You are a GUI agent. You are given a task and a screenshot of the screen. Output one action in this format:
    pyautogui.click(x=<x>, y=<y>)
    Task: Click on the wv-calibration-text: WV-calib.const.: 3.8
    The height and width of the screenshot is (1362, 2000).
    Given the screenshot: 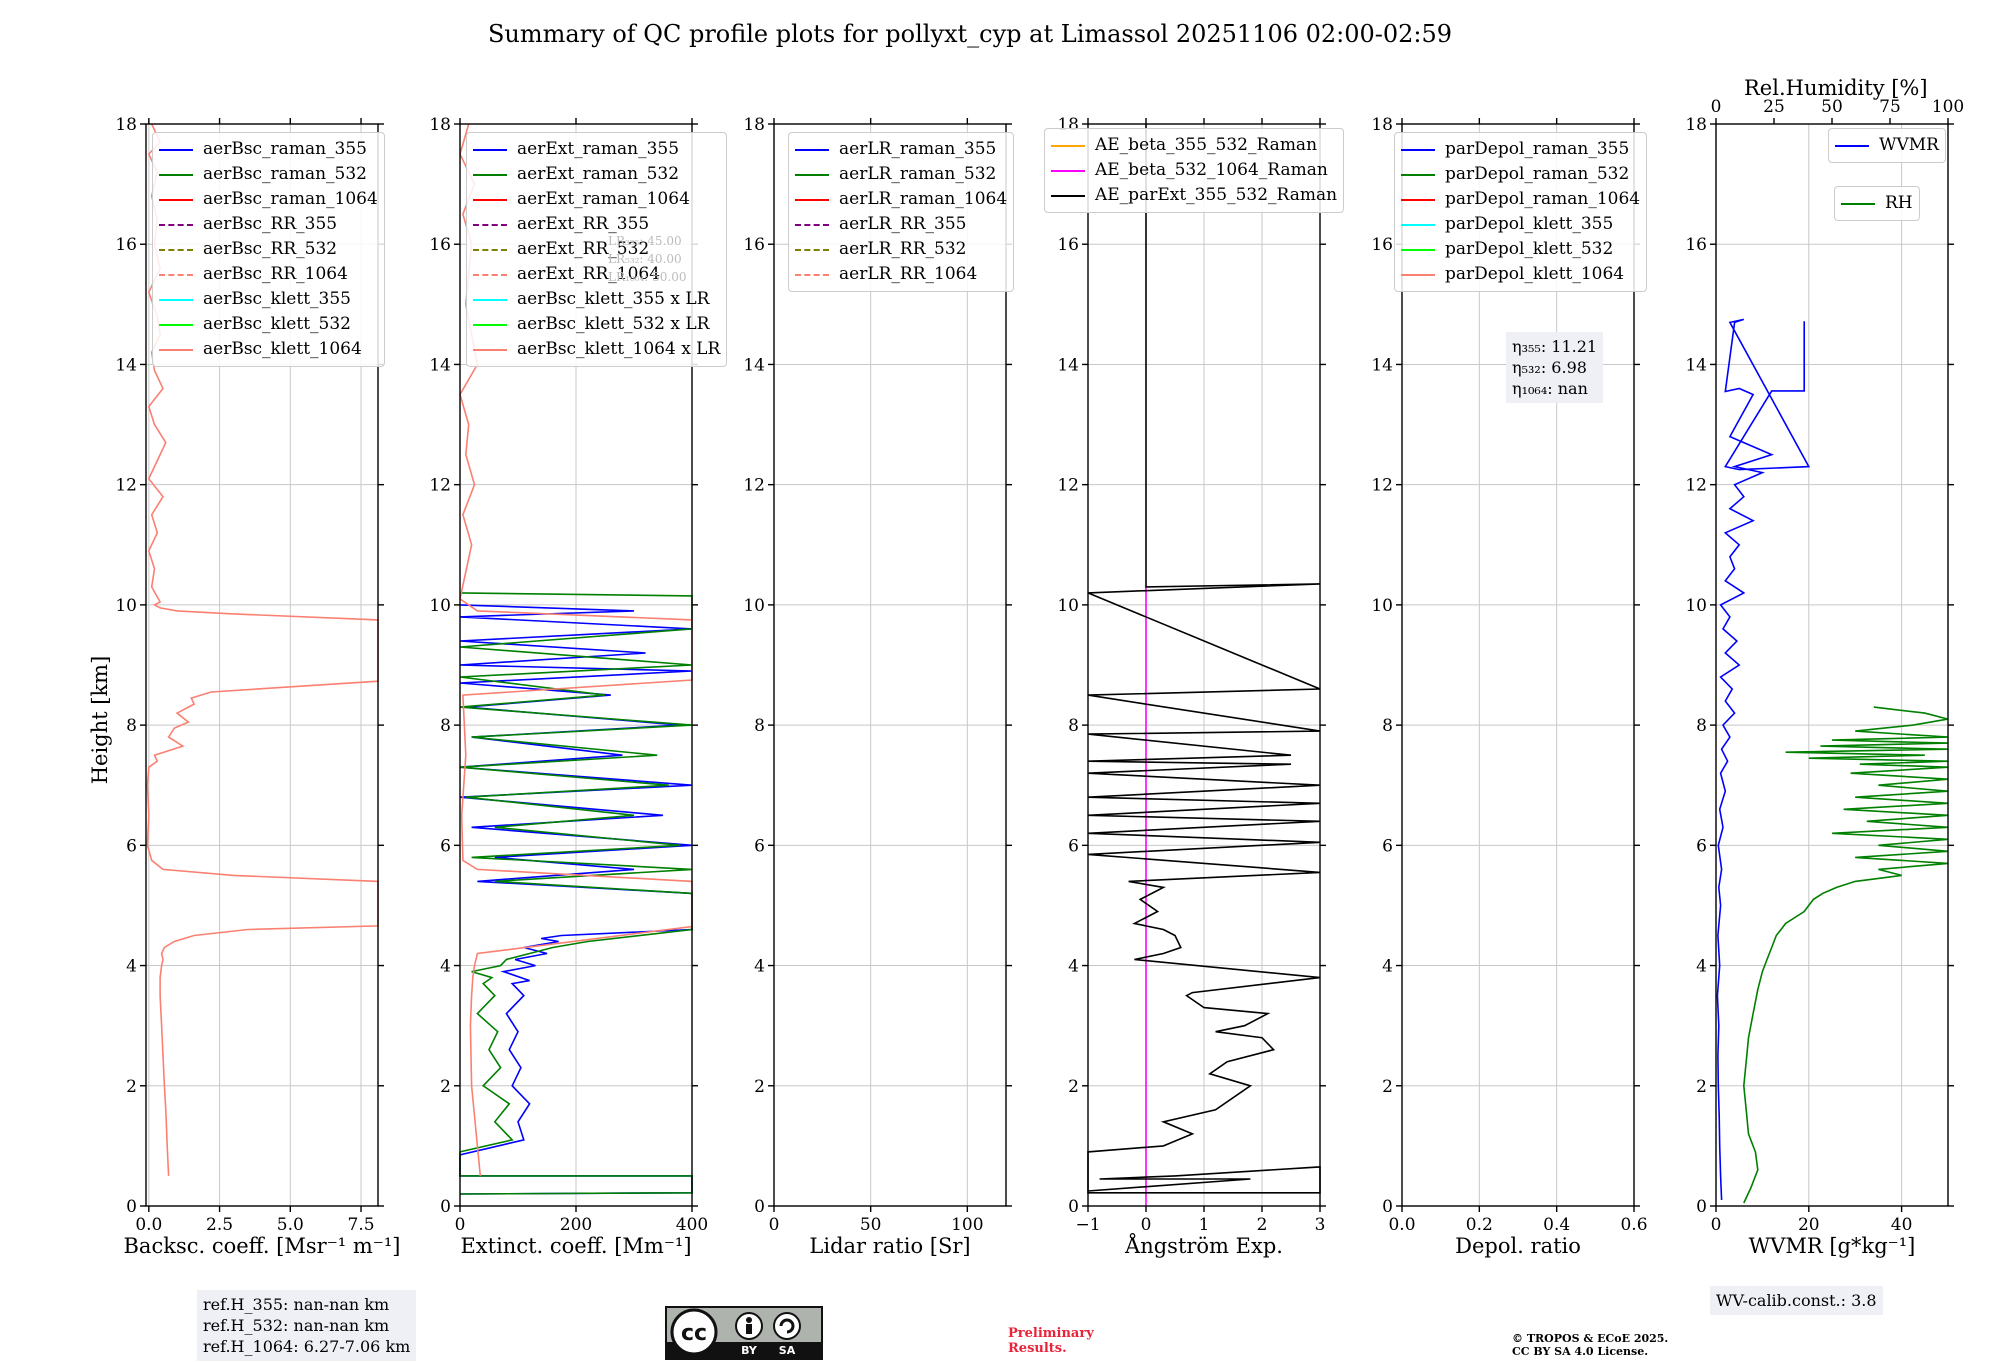 What is the action you would take?
    pyautogui.click(x=1796, y=1300)
    